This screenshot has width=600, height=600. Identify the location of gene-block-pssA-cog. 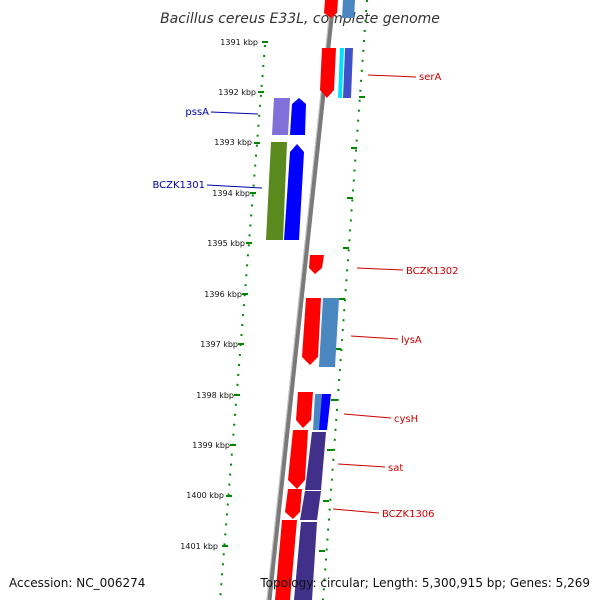
(281, 116).